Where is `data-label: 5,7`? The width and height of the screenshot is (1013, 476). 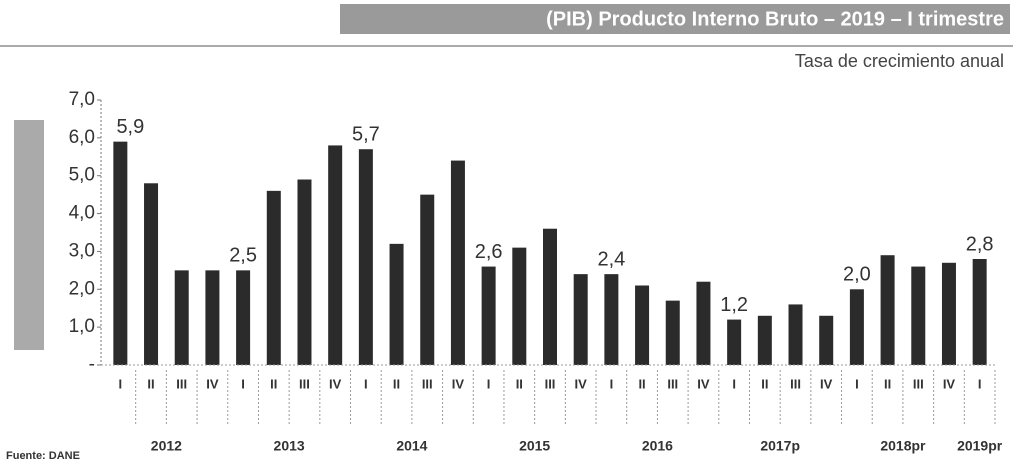 data-label: 5,7 is located at coordinates (366, 134).